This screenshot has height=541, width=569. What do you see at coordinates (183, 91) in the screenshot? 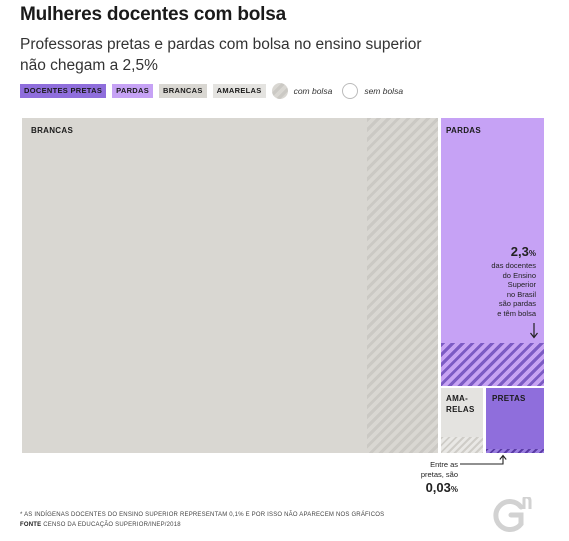
I see `legend-item-brancas: BRANCAS` at bounding box center [183, 91].